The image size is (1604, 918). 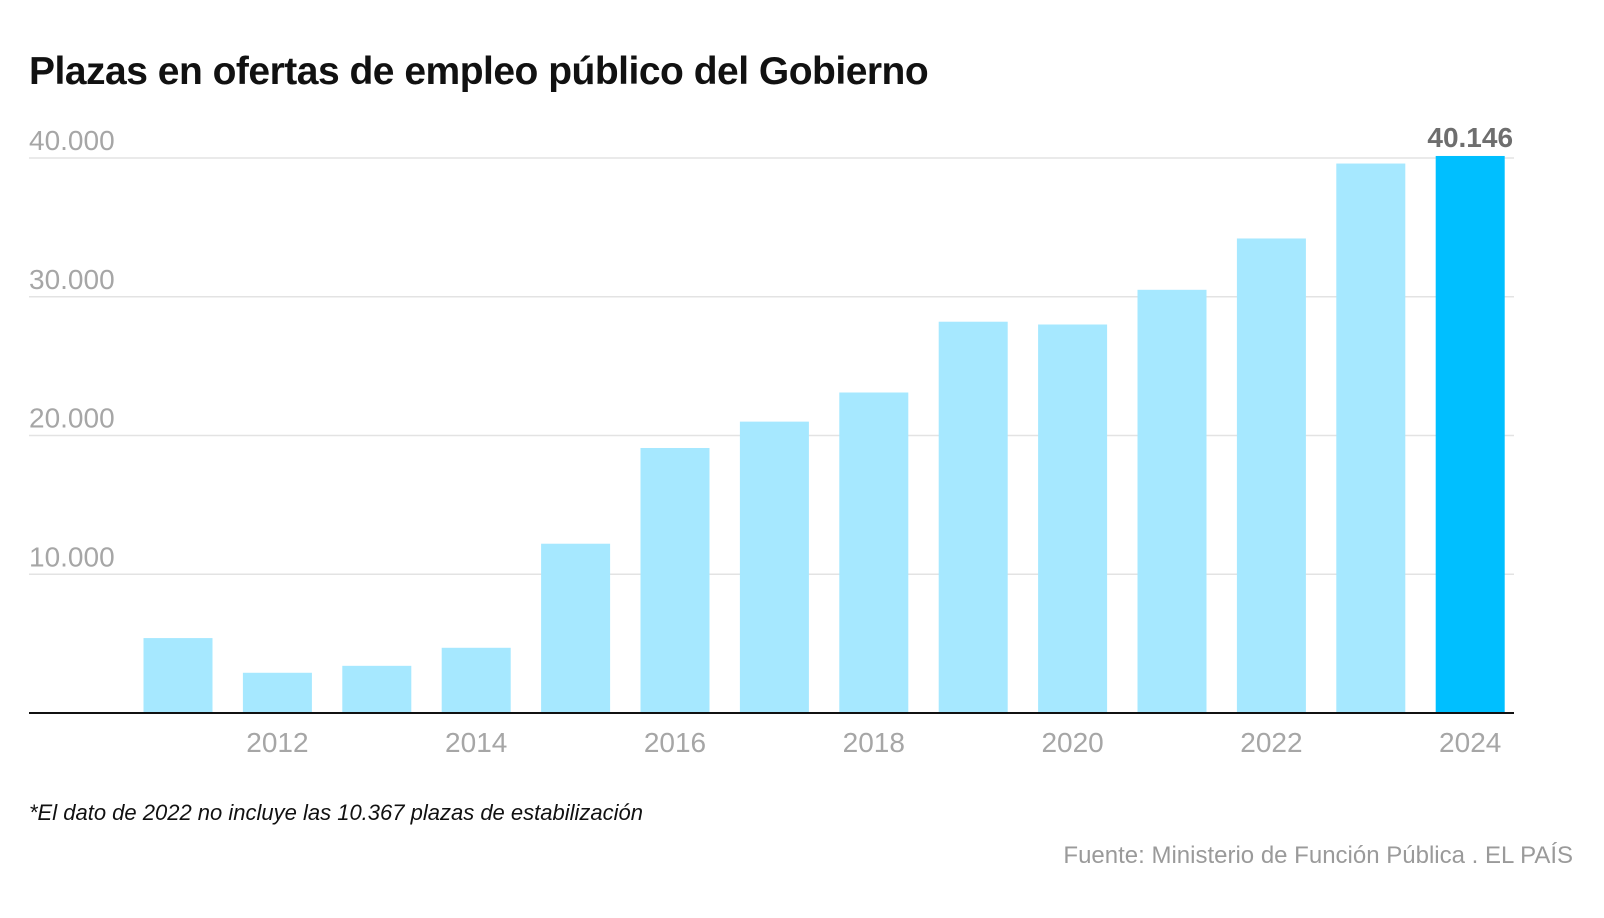 What do you see at coordinates (72, 140) in the screenshot?
I see `y-tick-label: 40.000` at bounding box center [72, 140].